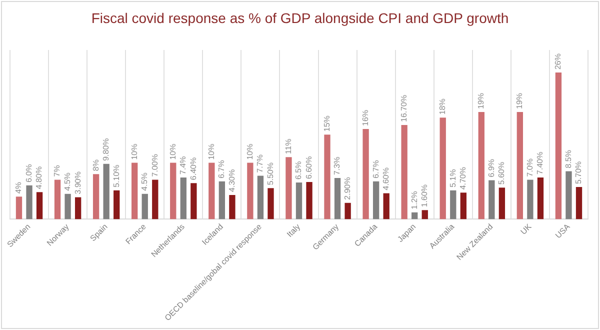  Describe the element at coordinates (386, 179) in the screenshot. I see `data-label: 4.60%` at that location.